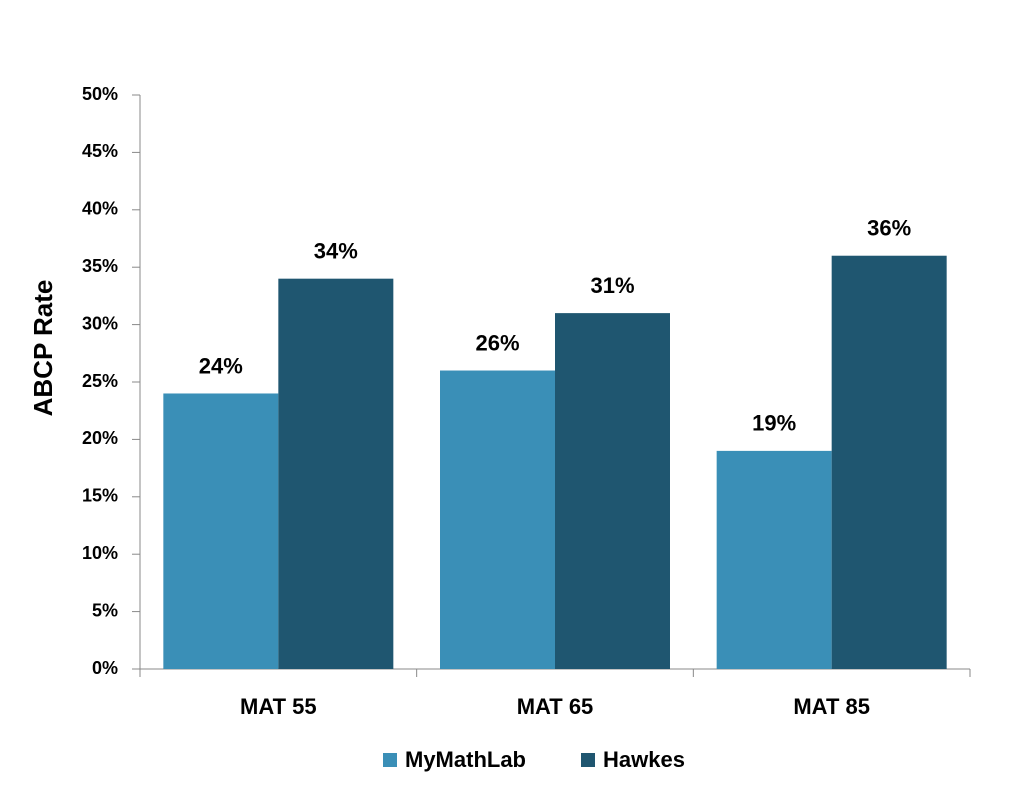  Describe the element at coordinates (43, 348) in the screenshot. I see `y-axis-title: ABCP Rate` at that location.